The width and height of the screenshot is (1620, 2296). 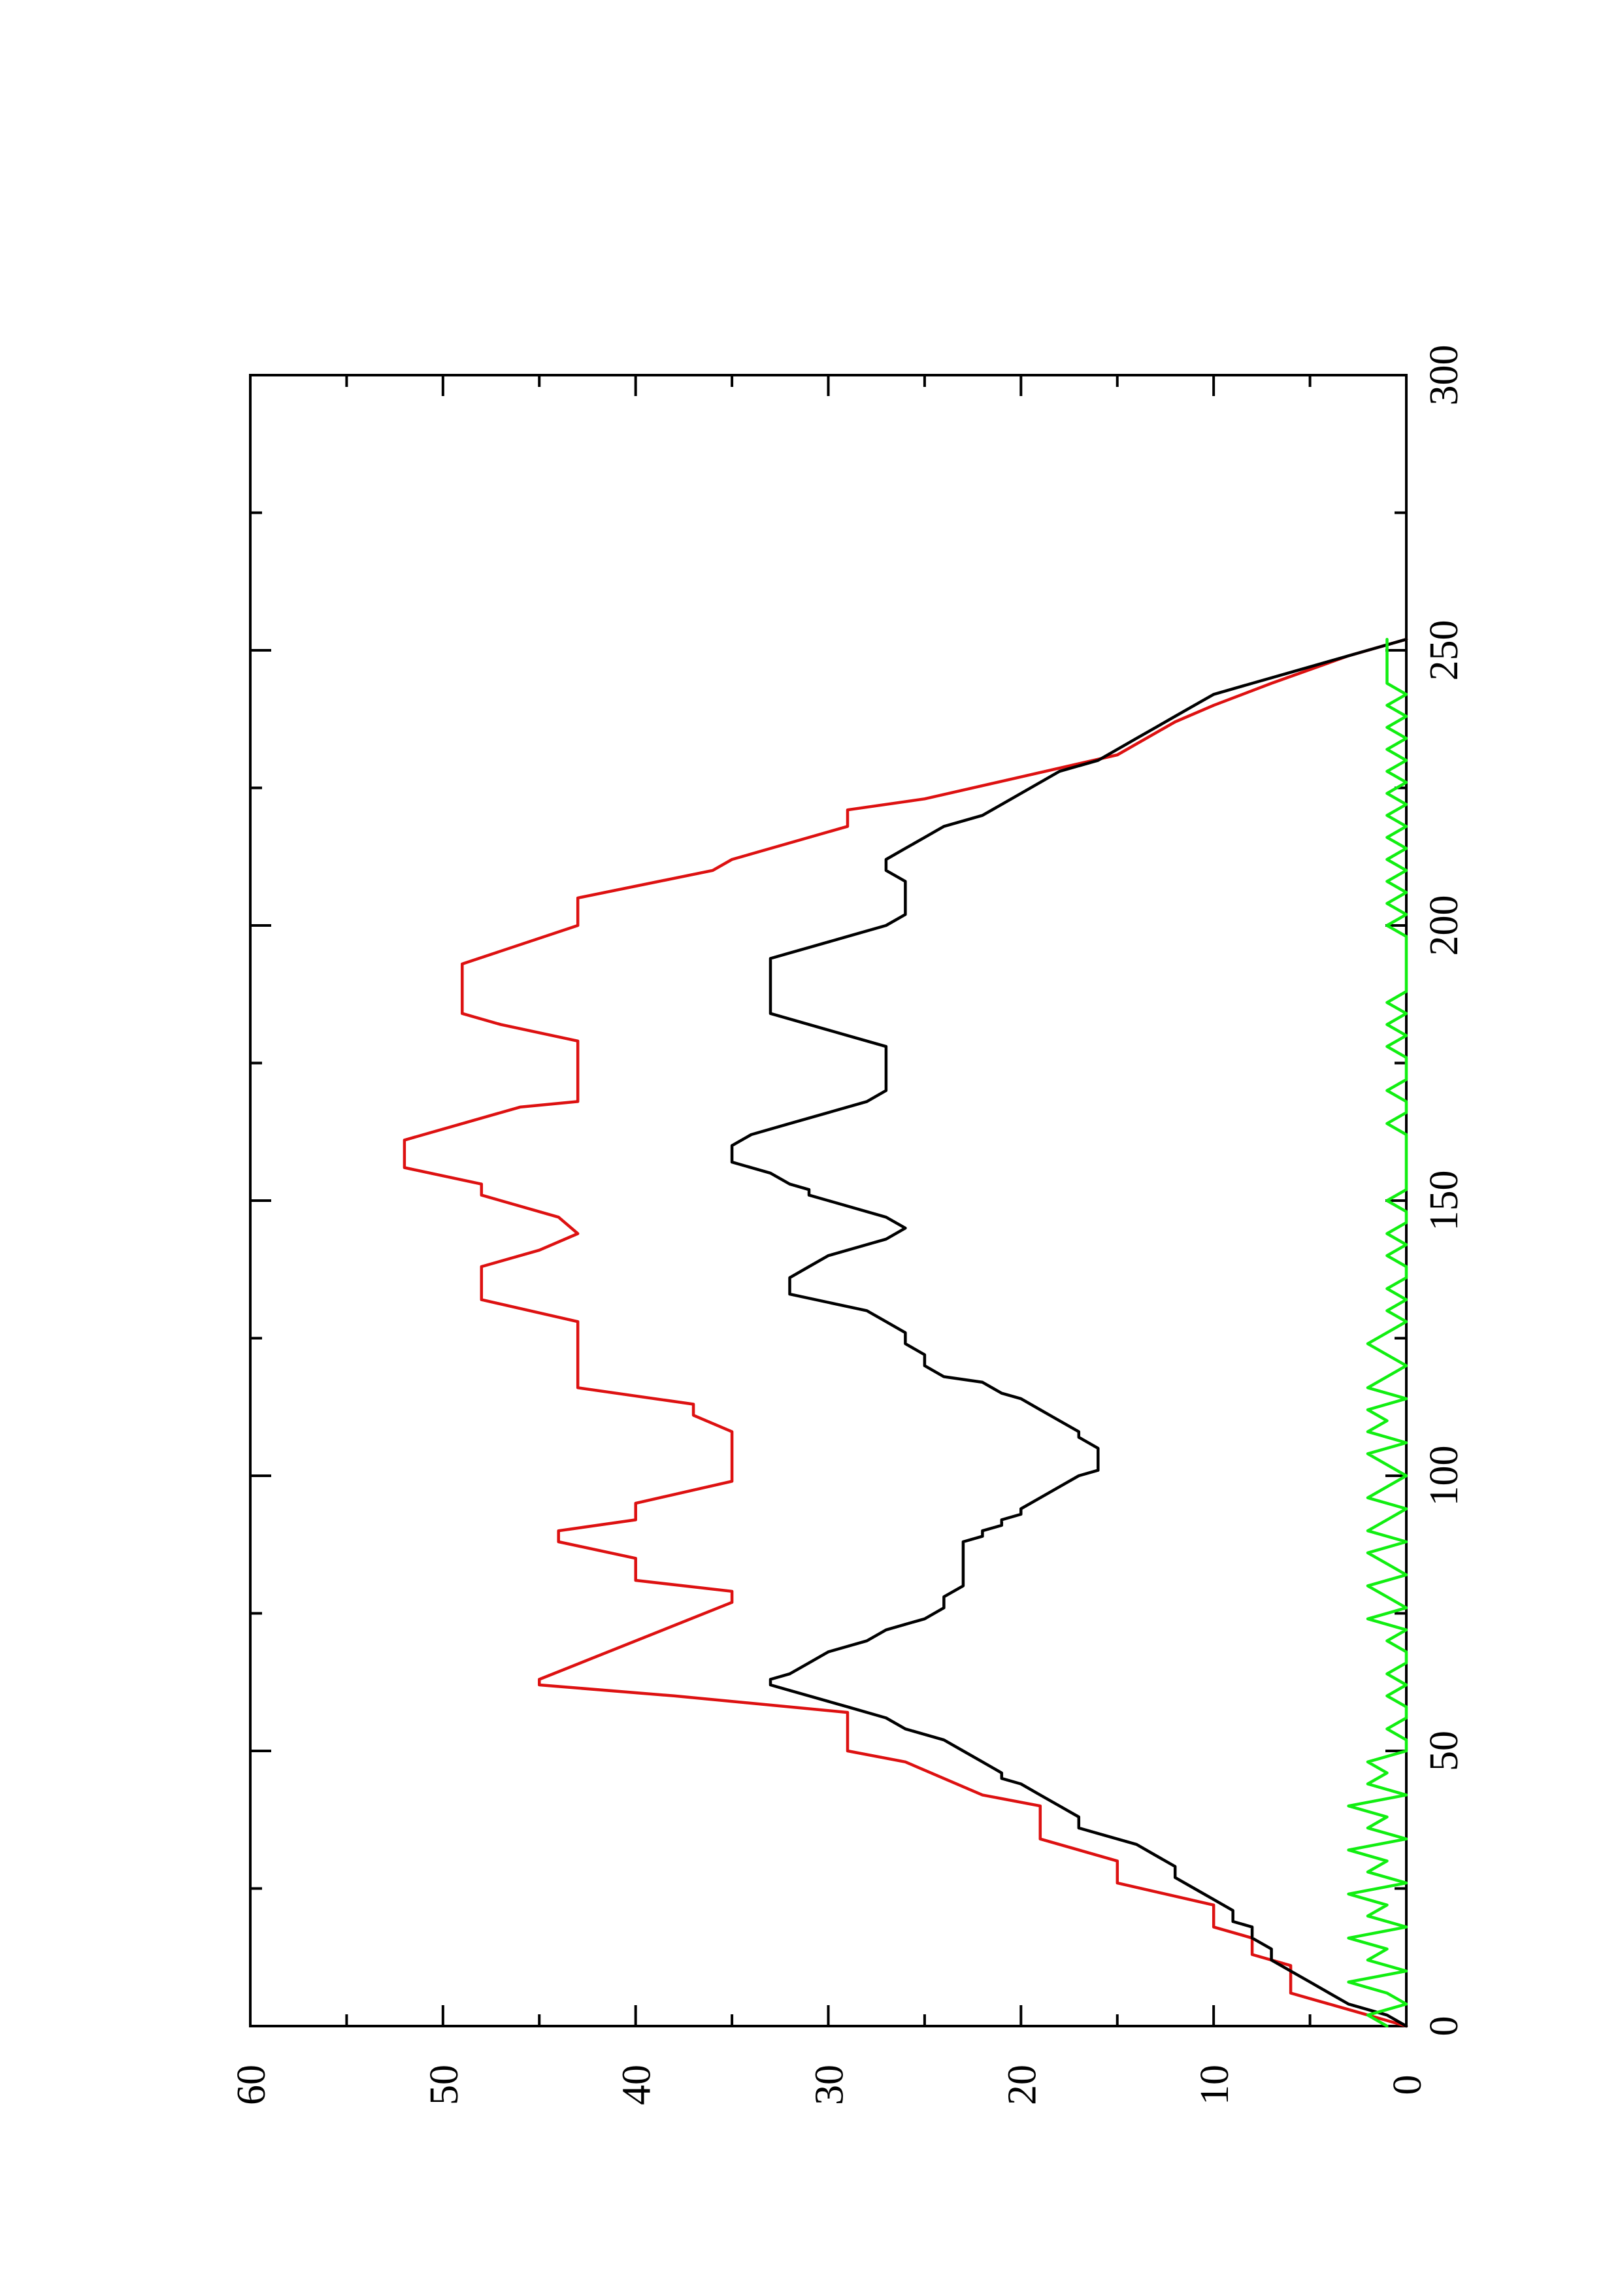 What do you see at coordinates (1444, 1751) in the screenshot?
I see `x-tick-label: 50` at bounding box center [1444, 1751].